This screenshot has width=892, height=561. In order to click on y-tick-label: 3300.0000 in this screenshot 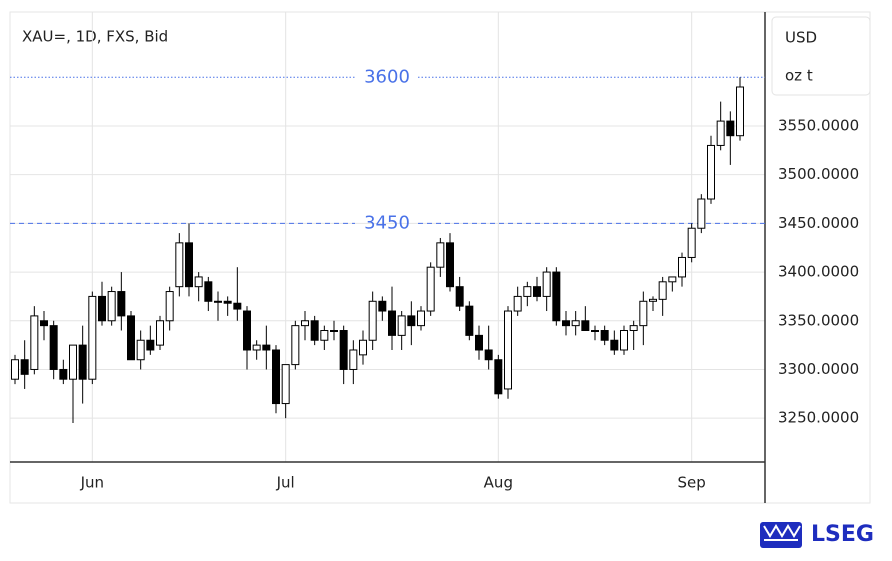, I will do `click(818, 369)`.